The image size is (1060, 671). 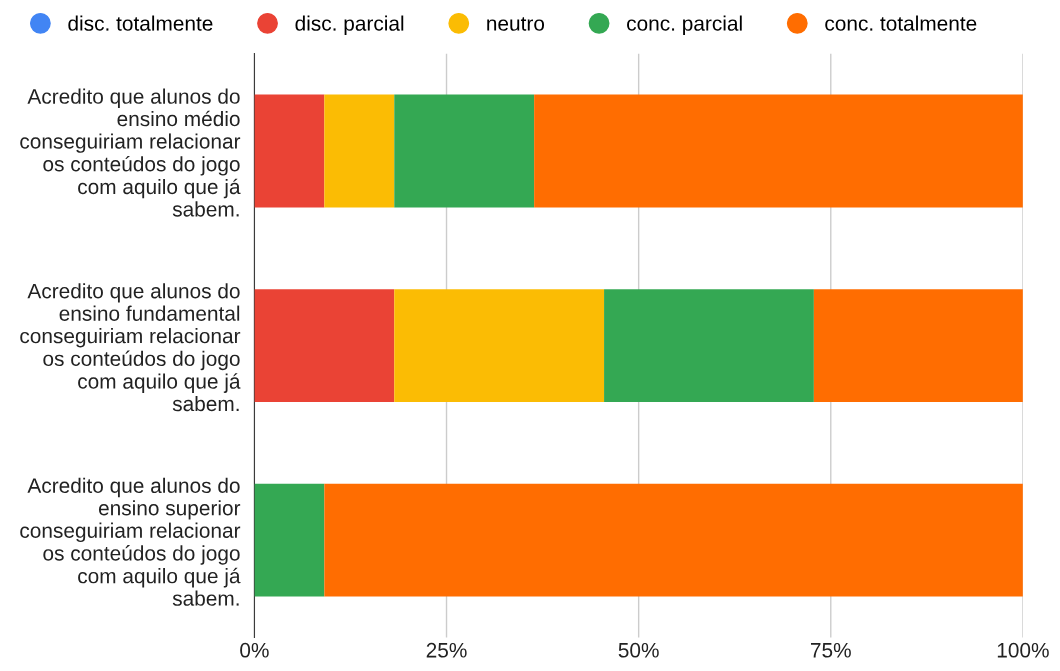 What do you see at coordinates (254, 650) in the screenshot?
I see `x-tick-label: 0%` at bounding box center [254, 650].